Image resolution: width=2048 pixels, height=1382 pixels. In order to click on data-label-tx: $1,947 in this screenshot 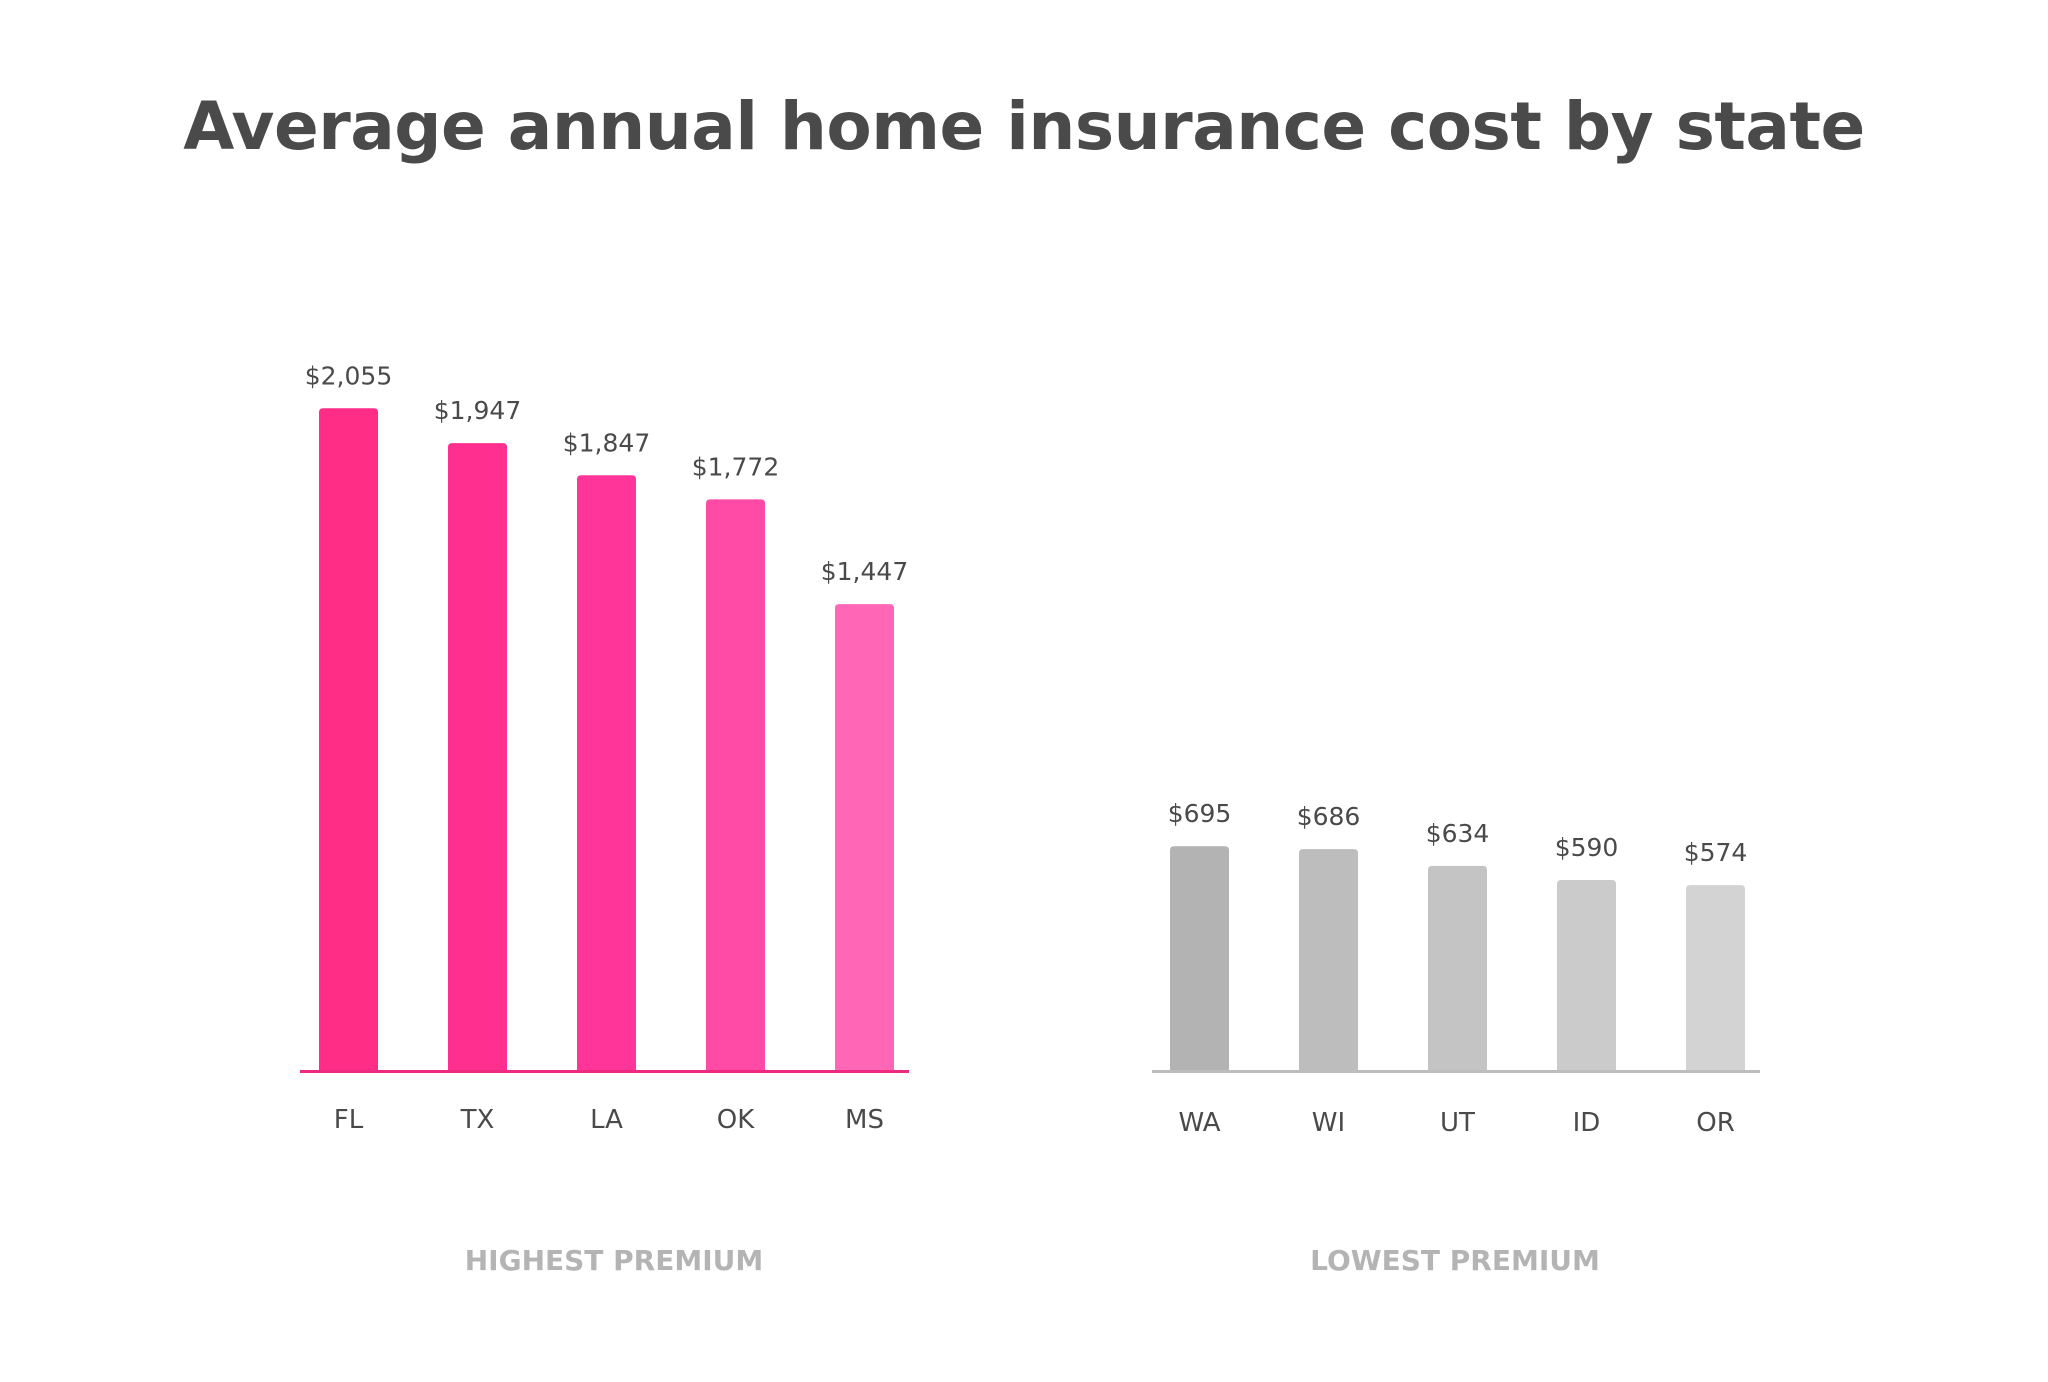, I will do `click(477, 410)`.